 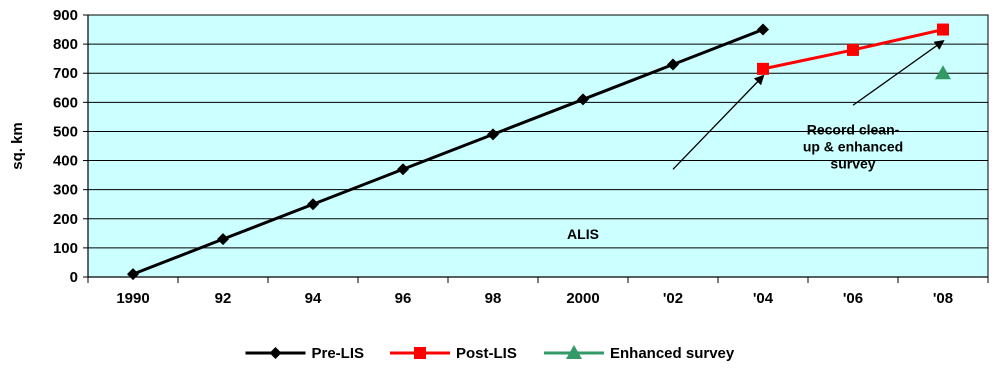 What do you see at coordinates (17, 146) in the screenshot?
I see `y-axis-label: sq. km` at bounding box center [17, 146].